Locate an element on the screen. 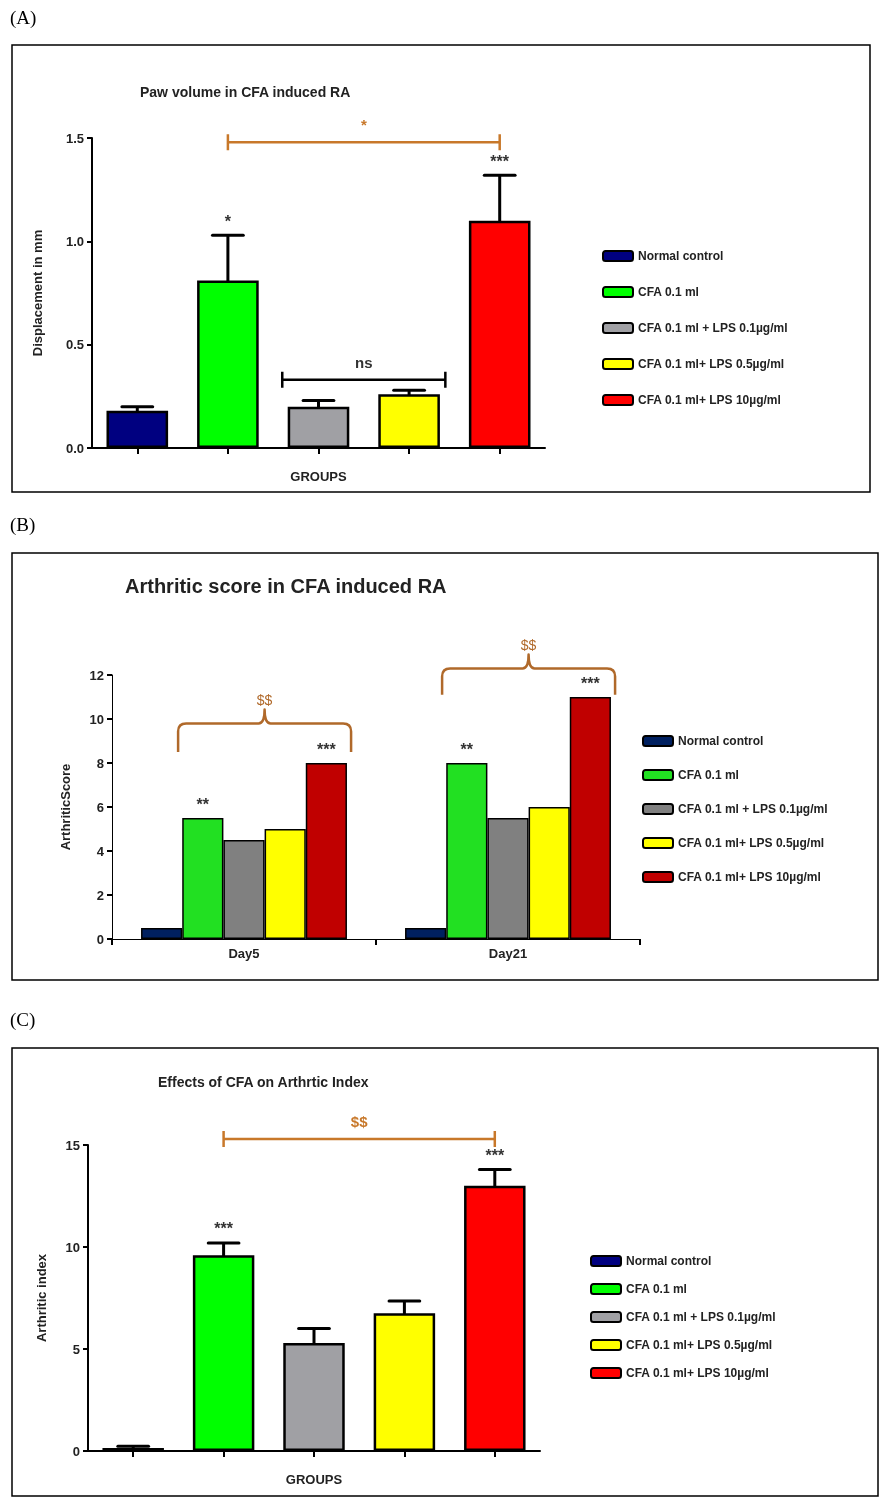  chart-title: Arthritic score in CFA induced RA is located at coordinates (286, 586).